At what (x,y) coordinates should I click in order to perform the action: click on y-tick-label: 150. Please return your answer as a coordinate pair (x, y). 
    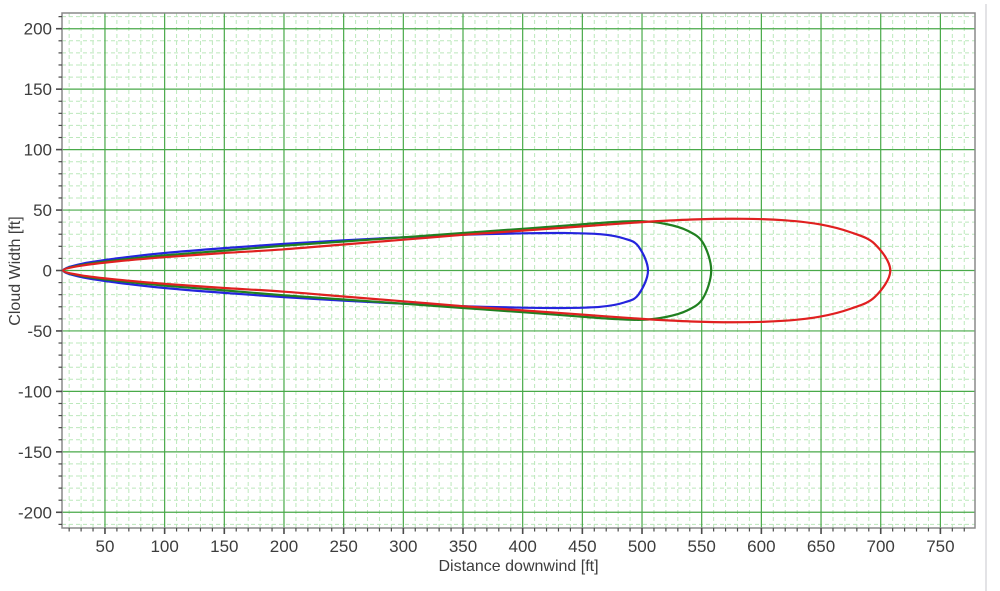
    Looking at the image, I should click on (38, 89).